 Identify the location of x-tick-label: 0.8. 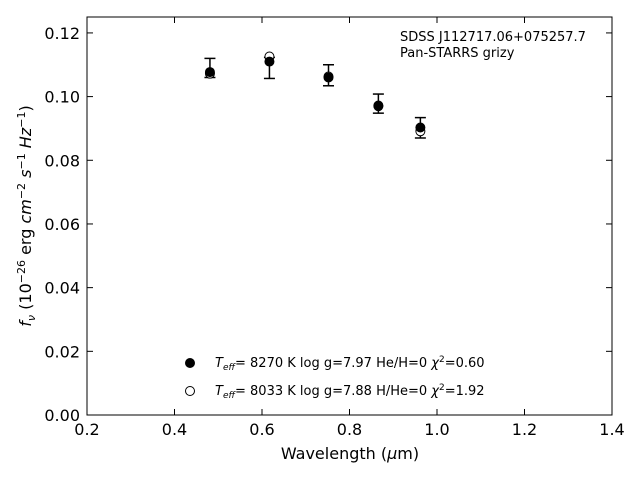
(349, 429).